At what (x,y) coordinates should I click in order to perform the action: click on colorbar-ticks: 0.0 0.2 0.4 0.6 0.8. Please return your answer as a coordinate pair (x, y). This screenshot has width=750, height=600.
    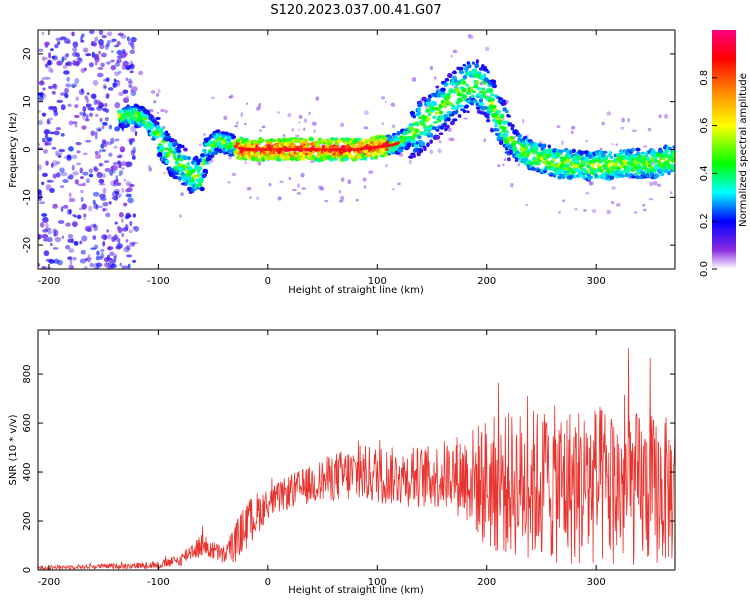
    Looking at the image, I should click on (708, 173).